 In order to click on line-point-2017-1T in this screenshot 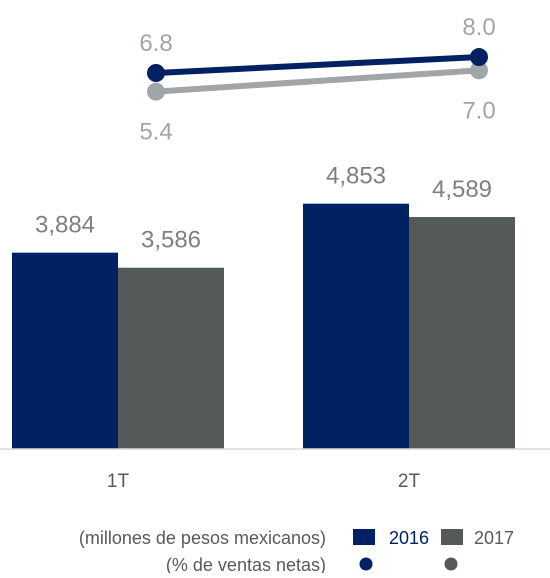, I will do `click(156, 91)`.